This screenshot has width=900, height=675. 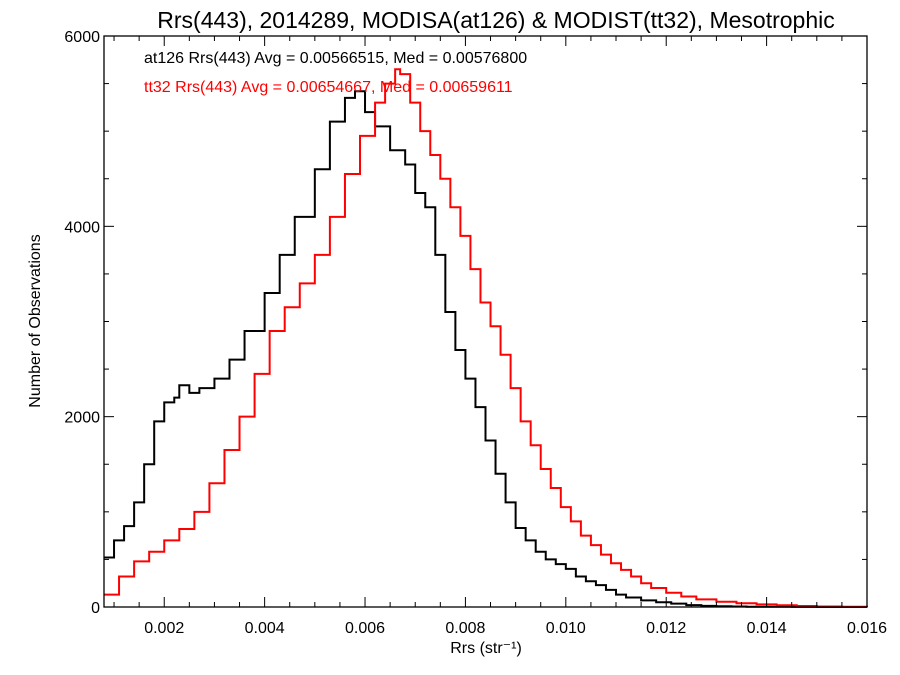 What do you see at coordinates (82, 227) in the screenshot?
I see `y-tick-label: 4000` at bounding box center [82, 227].